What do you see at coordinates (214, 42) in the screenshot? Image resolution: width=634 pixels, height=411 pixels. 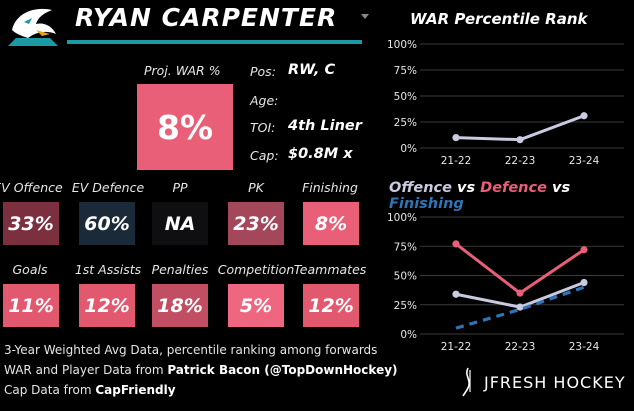 I see `title-underline` at bounding box center [214, 42].